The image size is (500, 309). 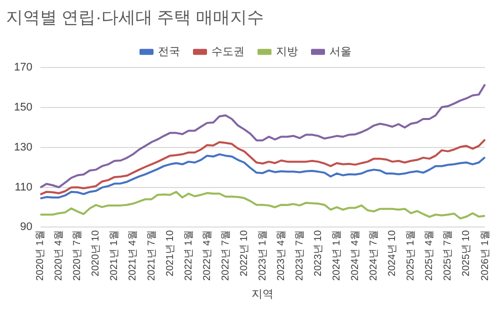 What do you see at coordinates (318, 253) in the screenshot?
I see `x-tick-label: 2023년 10` at bounding box center [318, 253].